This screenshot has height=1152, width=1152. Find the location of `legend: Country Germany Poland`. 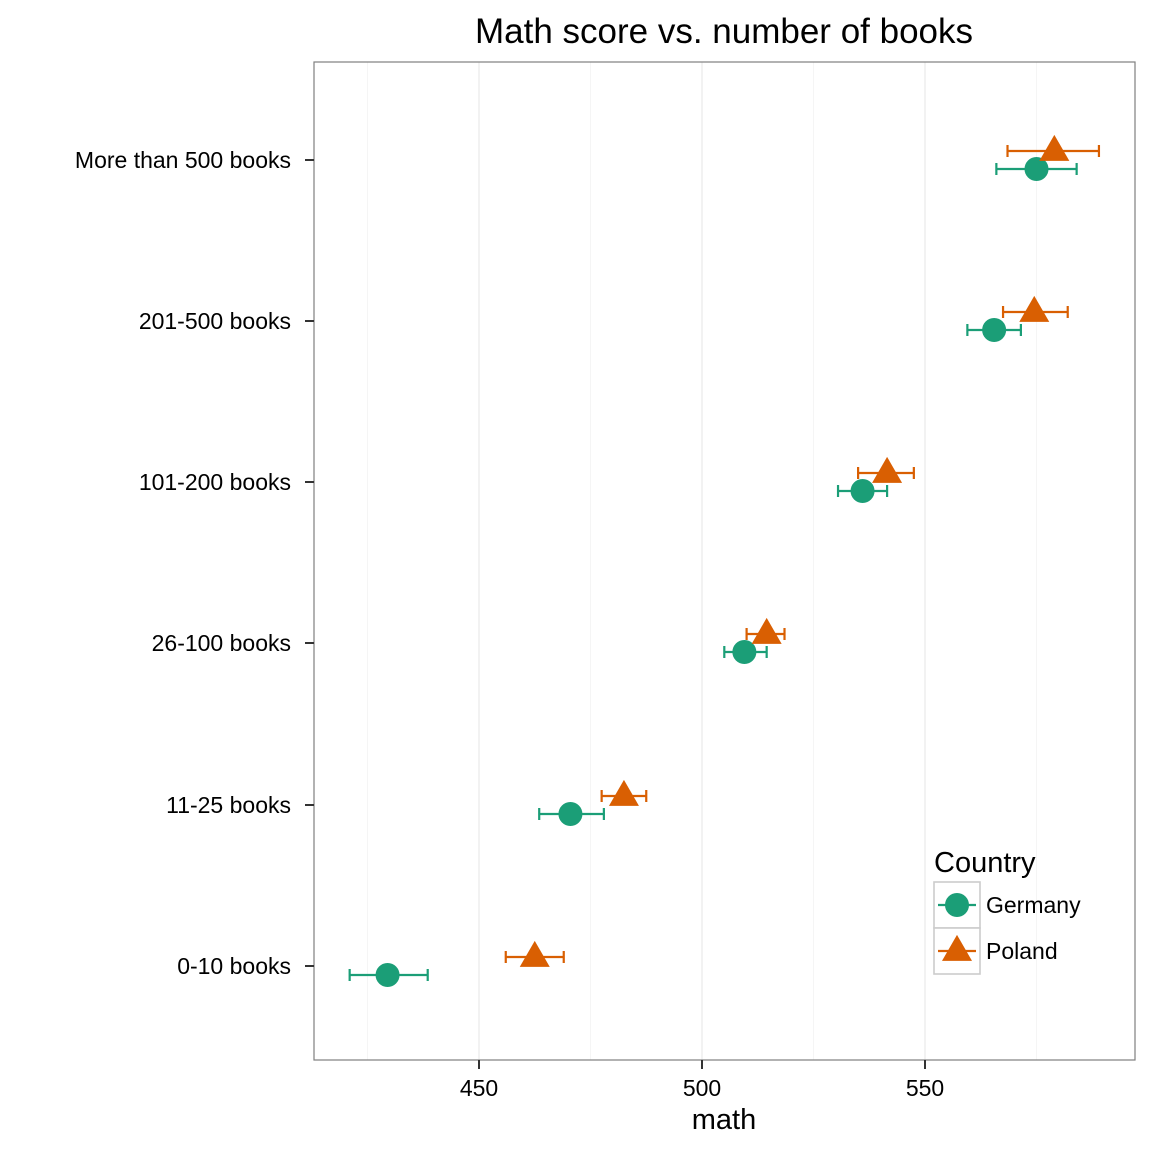

legend: Country Germany Poland is located at coordinates (1007, 911).